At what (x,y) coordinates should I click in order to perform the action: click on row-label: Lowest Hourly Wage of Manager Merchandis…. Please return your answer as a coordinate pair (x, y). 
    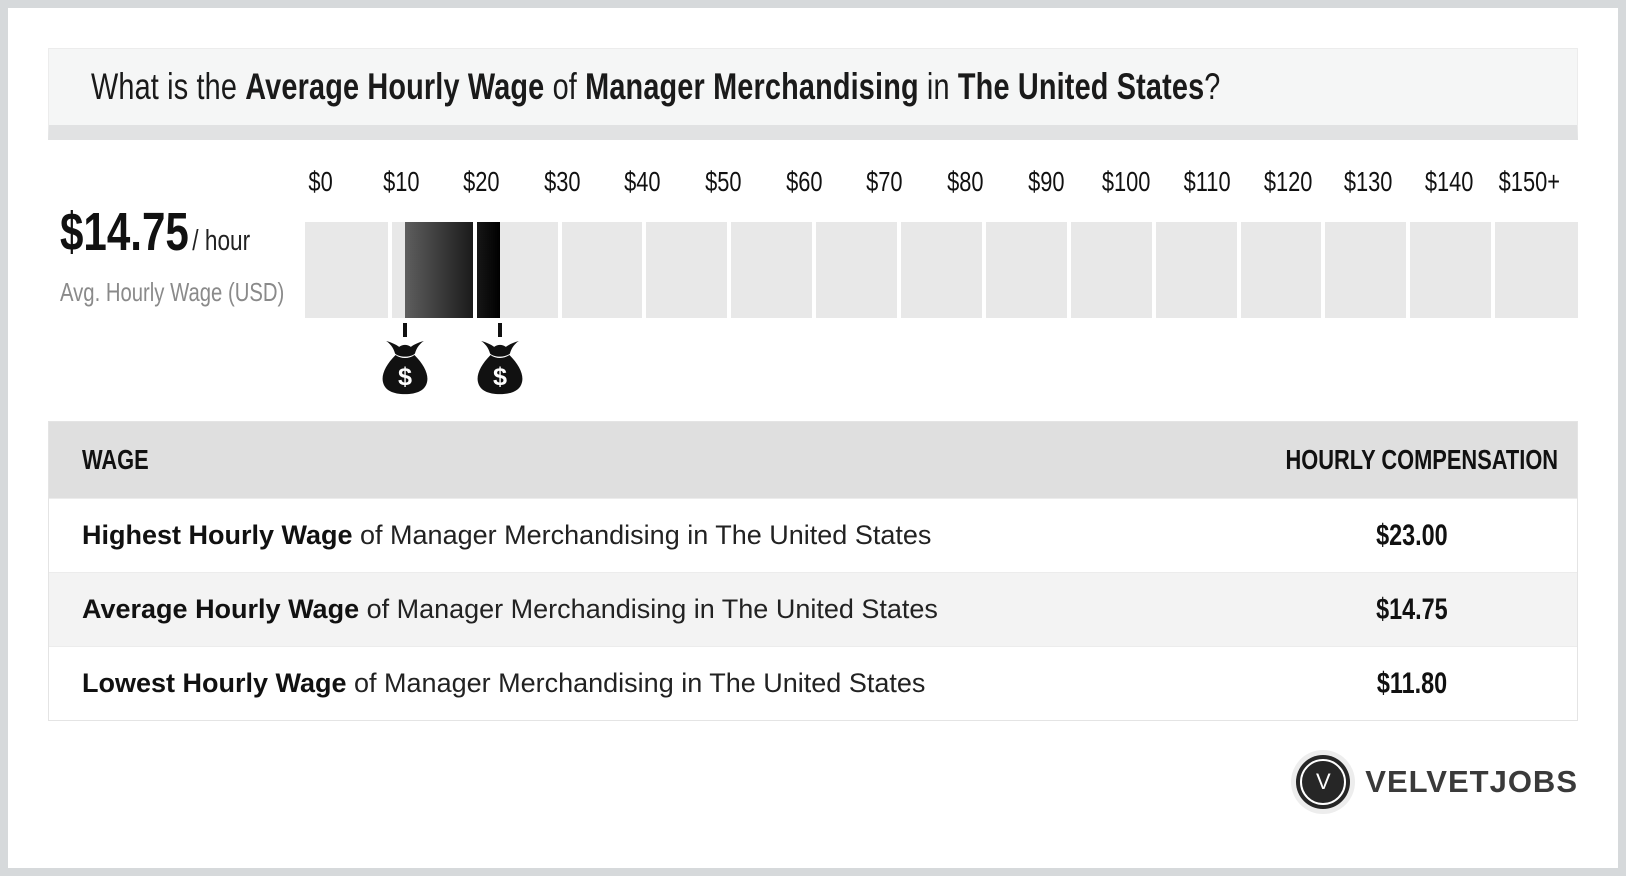
    Looking at the image, I should click on (648, 683).